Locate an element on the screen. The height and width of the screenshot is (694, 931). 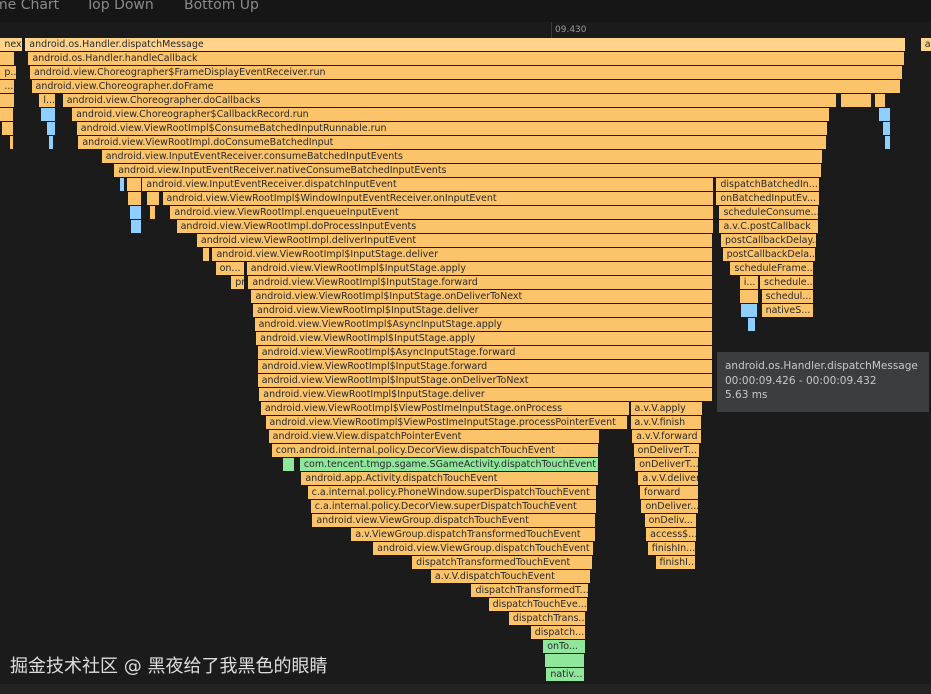
horizontal-scrollbar is located at coordinates (465, 689).